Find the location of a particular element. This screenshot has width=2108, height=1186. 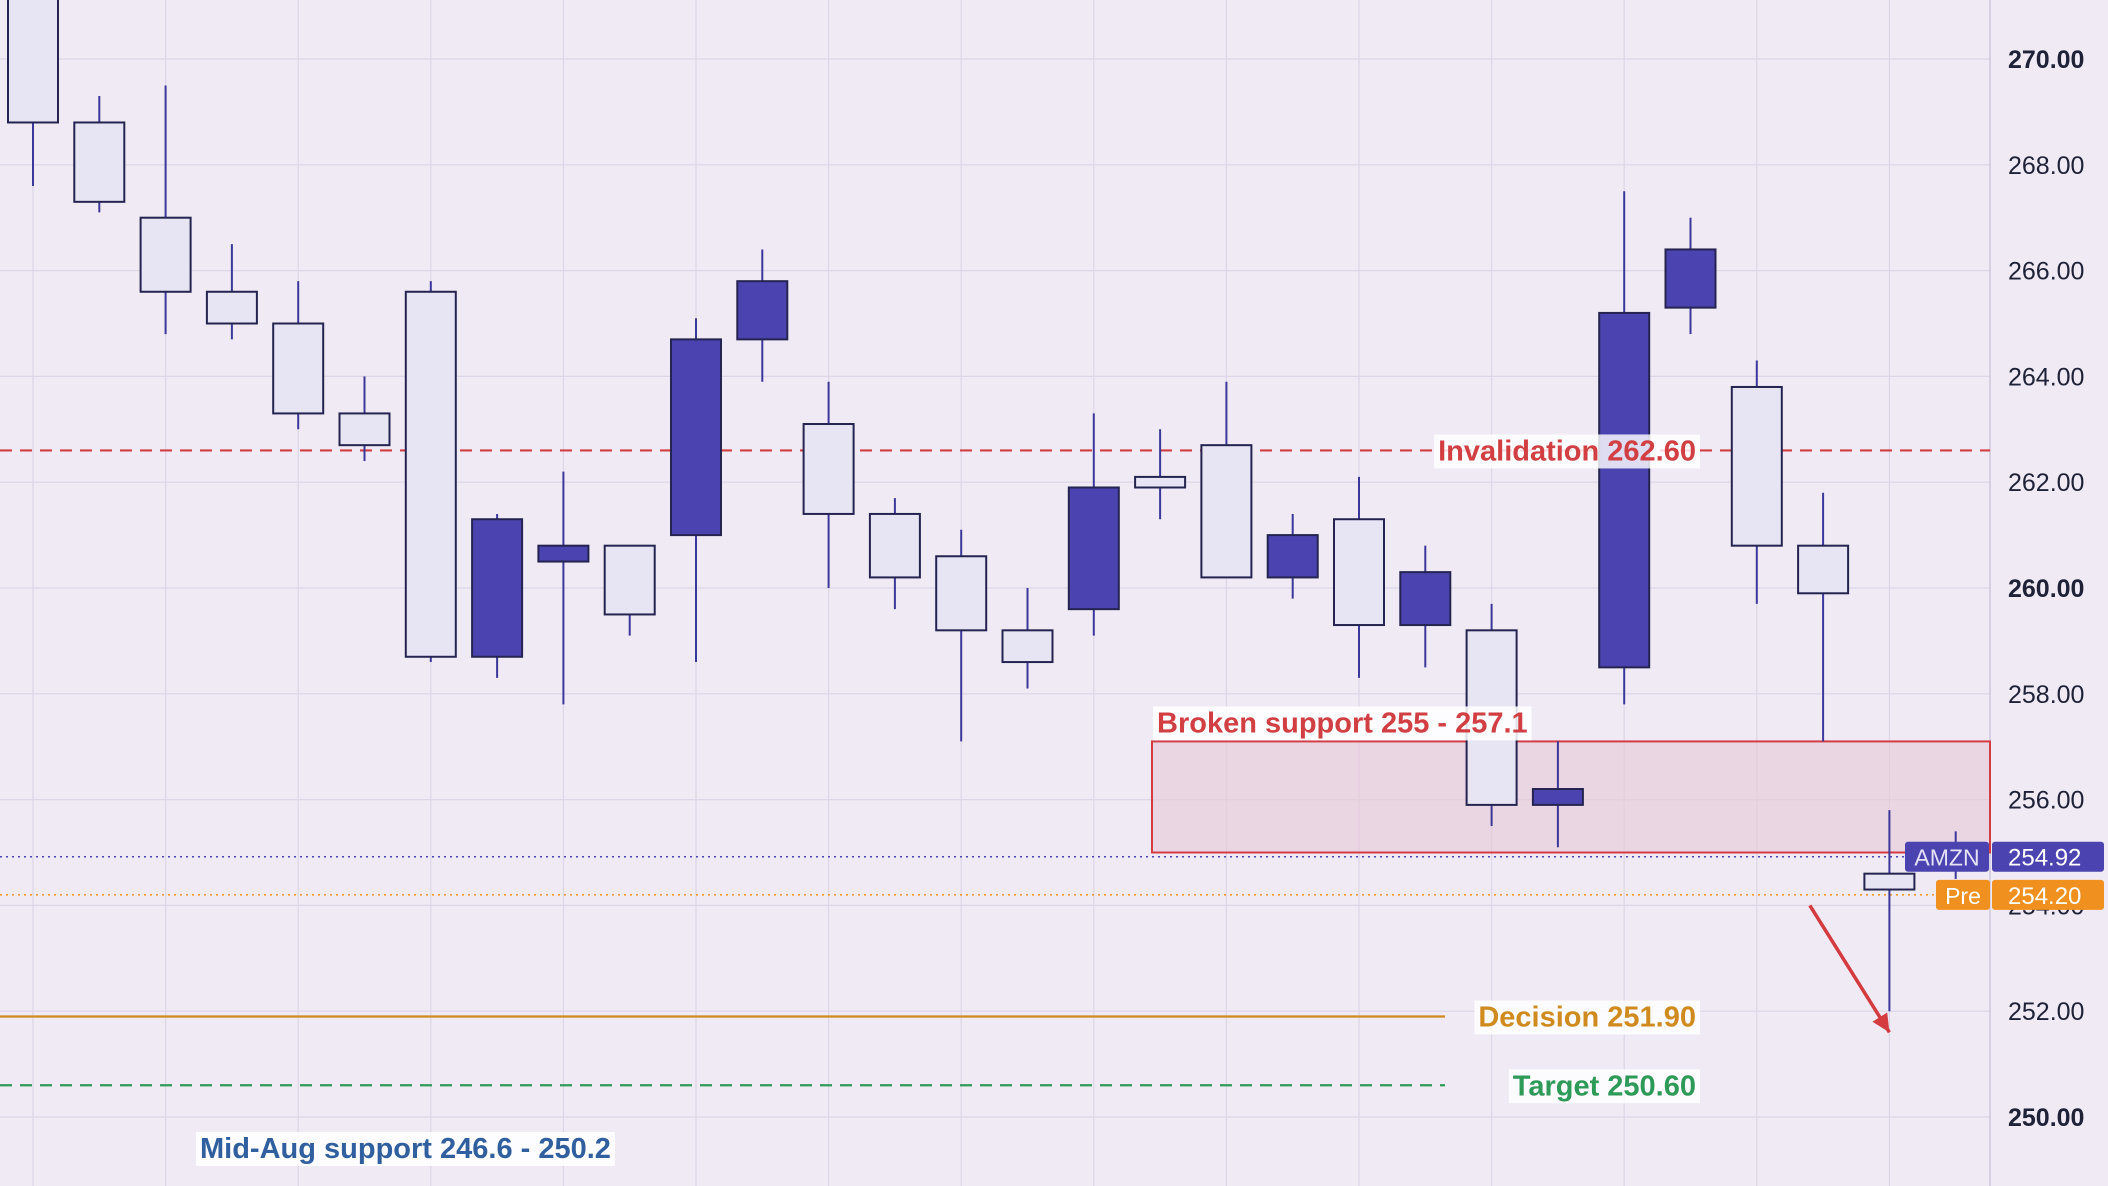

price-tick-label: 250.00 is located at coordinates (2046, 1118).